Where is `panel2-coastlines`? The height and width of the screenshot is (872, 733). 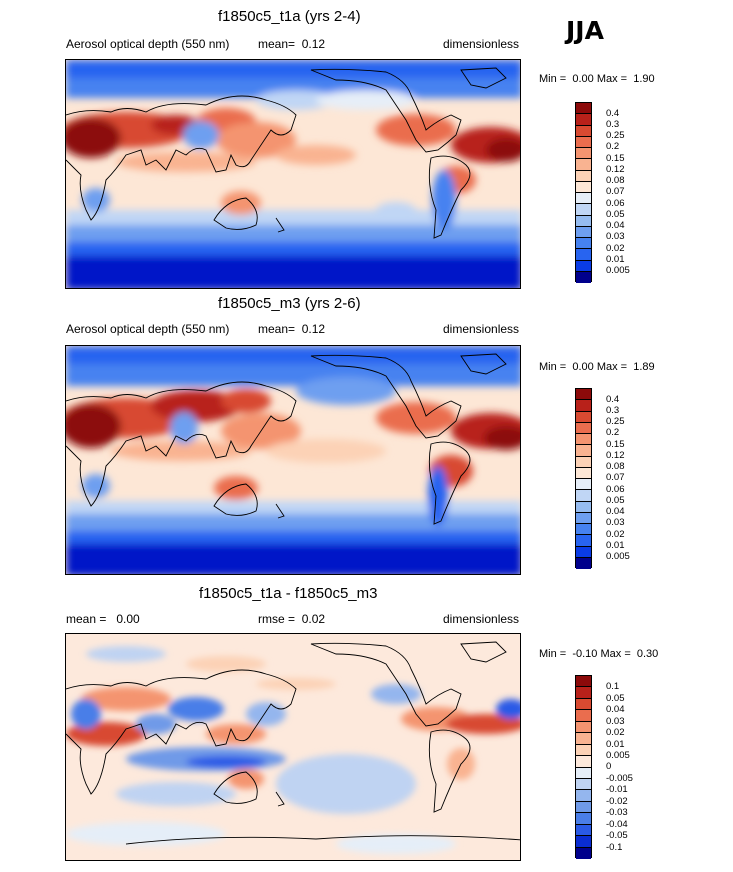 panel2-coastlines is located at coordinates (286, 439).